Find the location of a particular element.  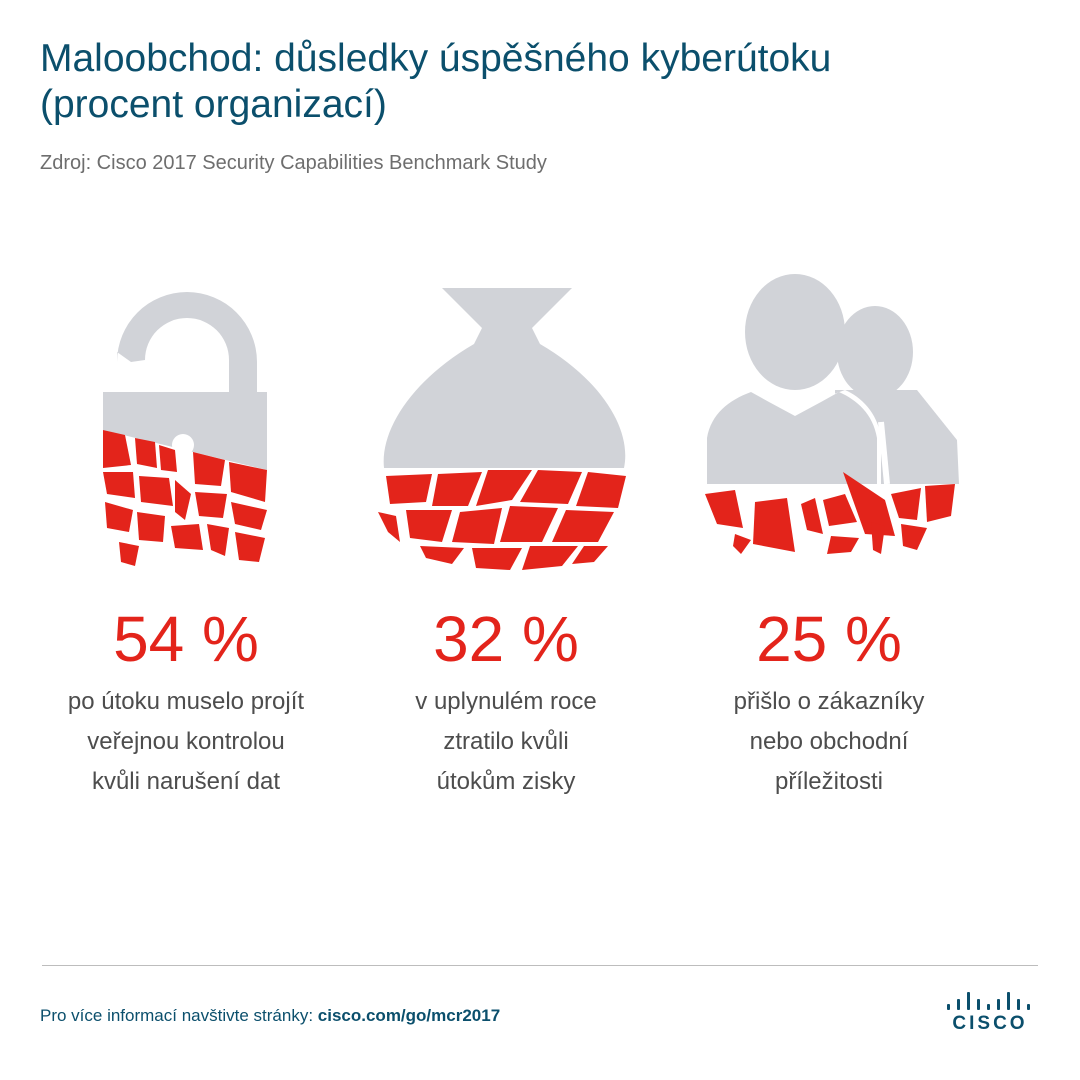

stat-value: 32 % is located at coordinates (506, 639).